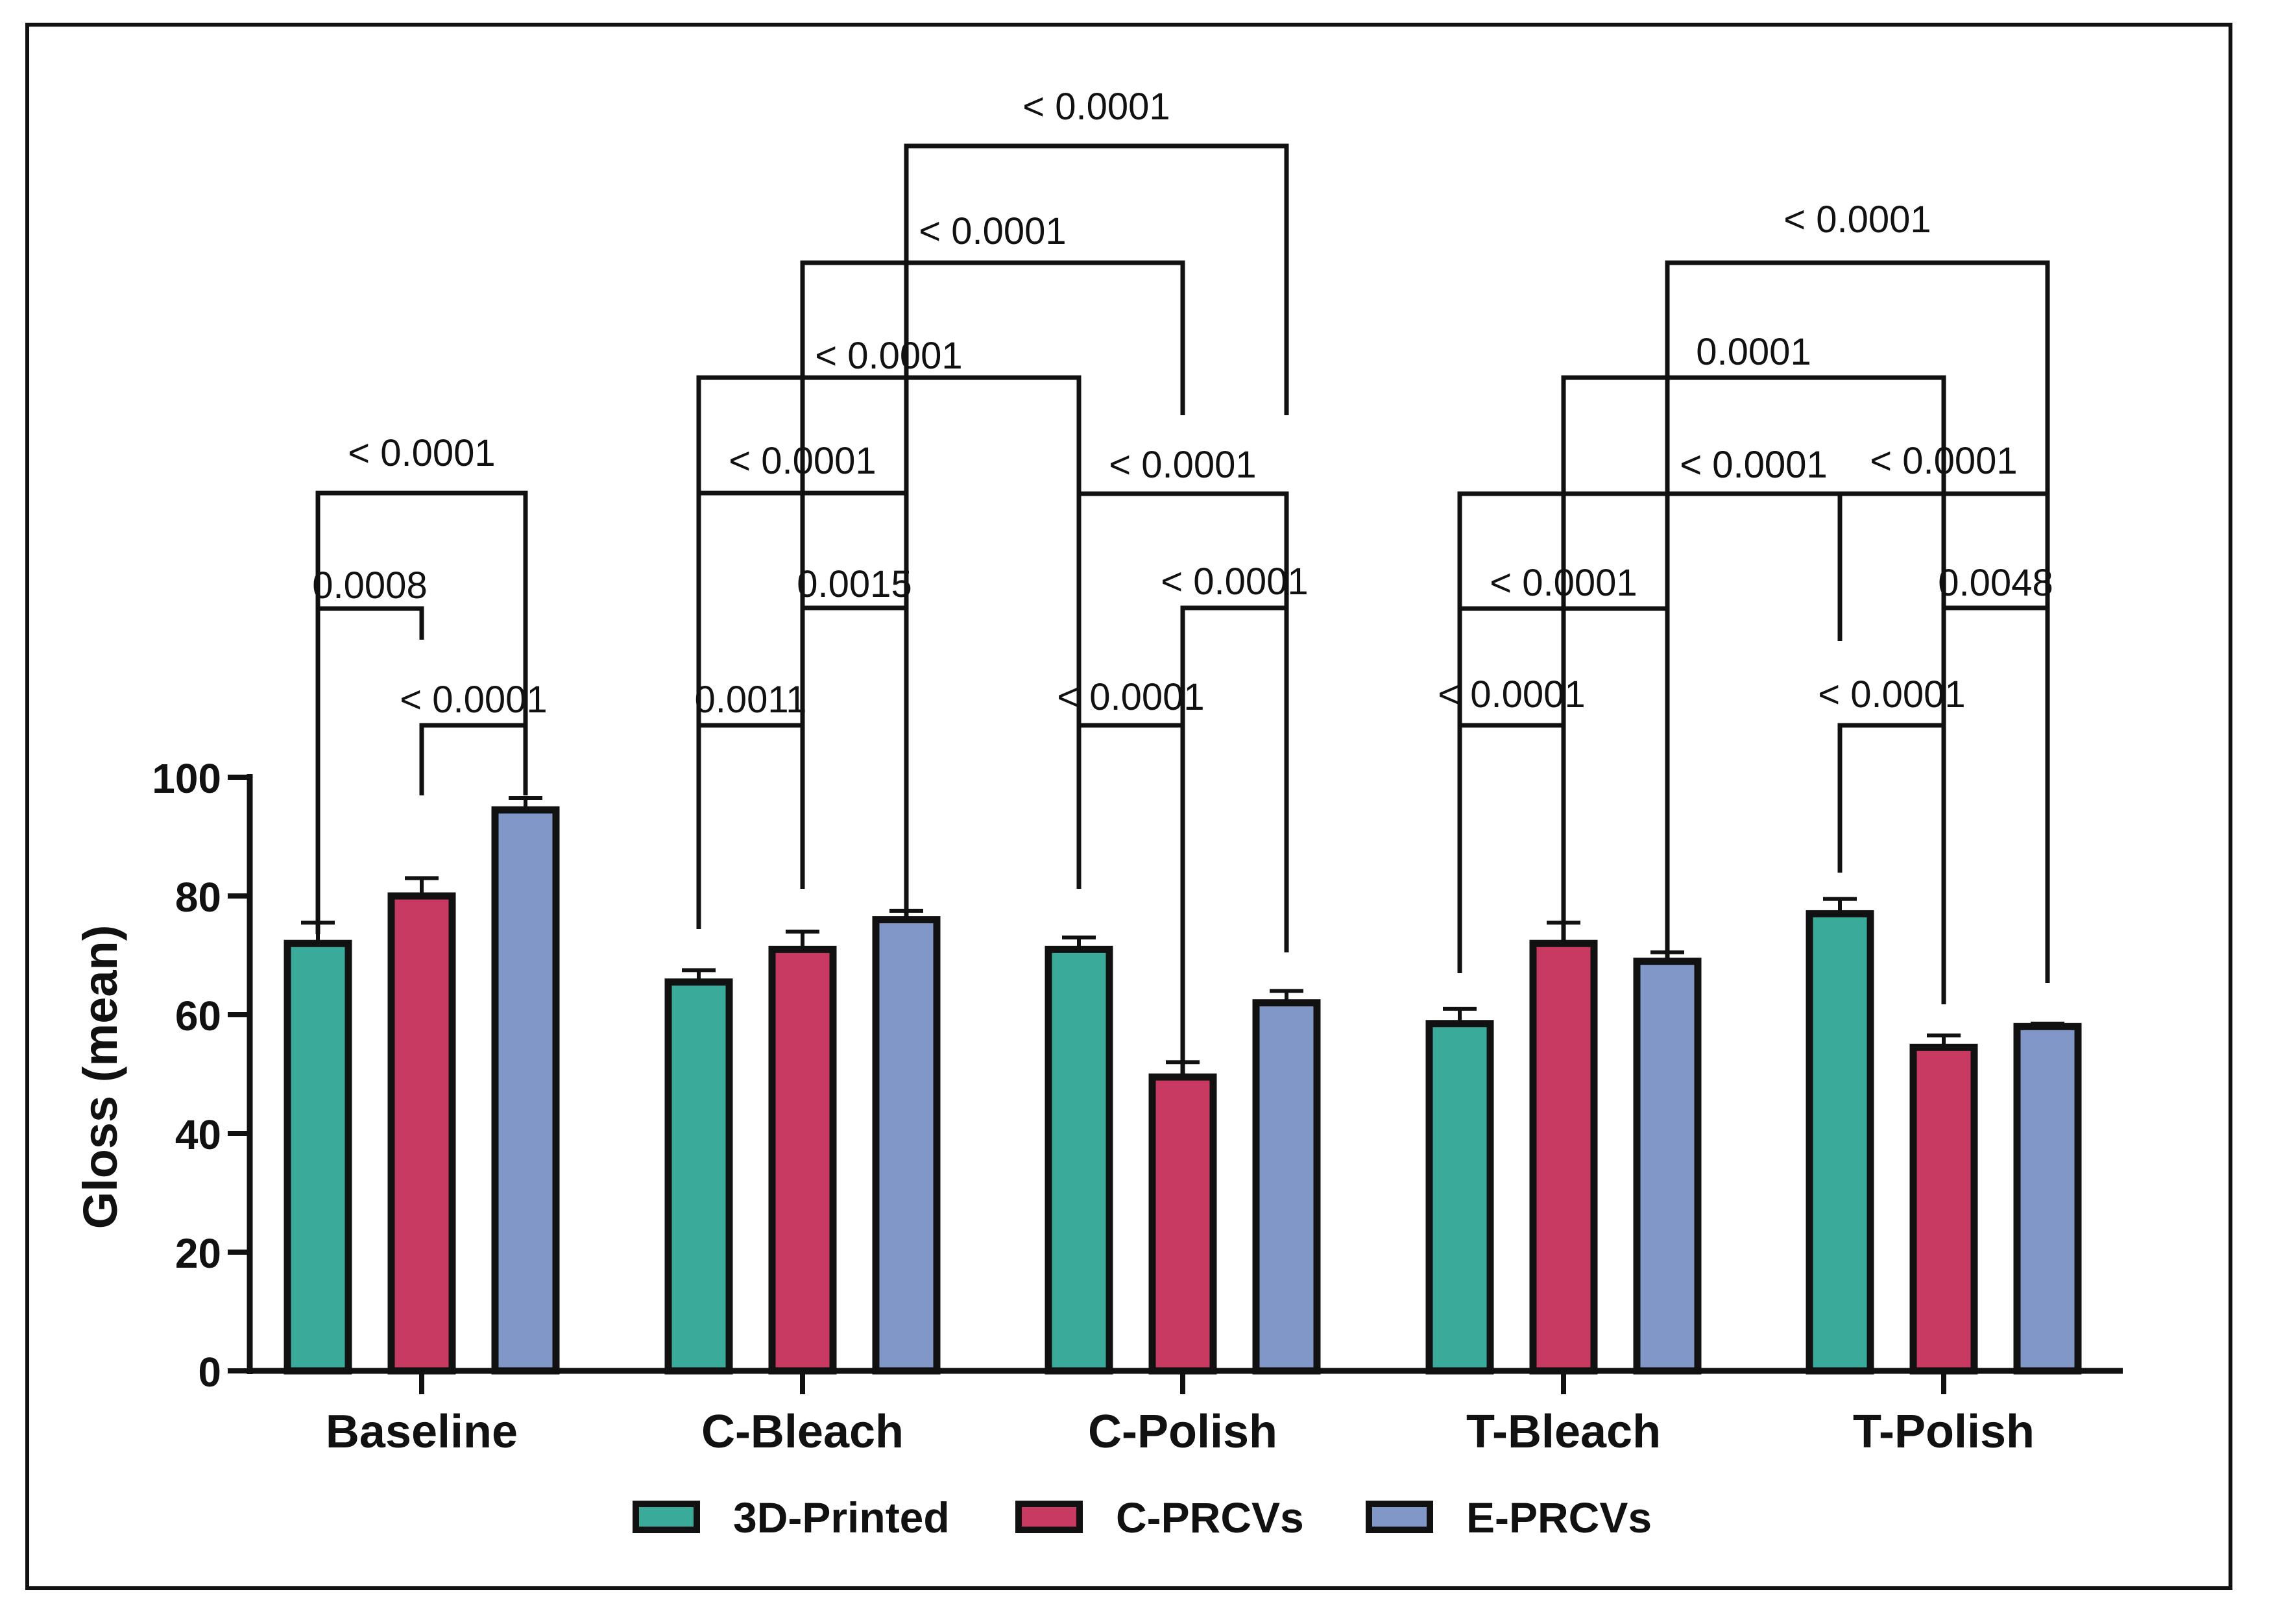  I want to click on bar-3D-Printed-Baseline, so click(318, 1157).